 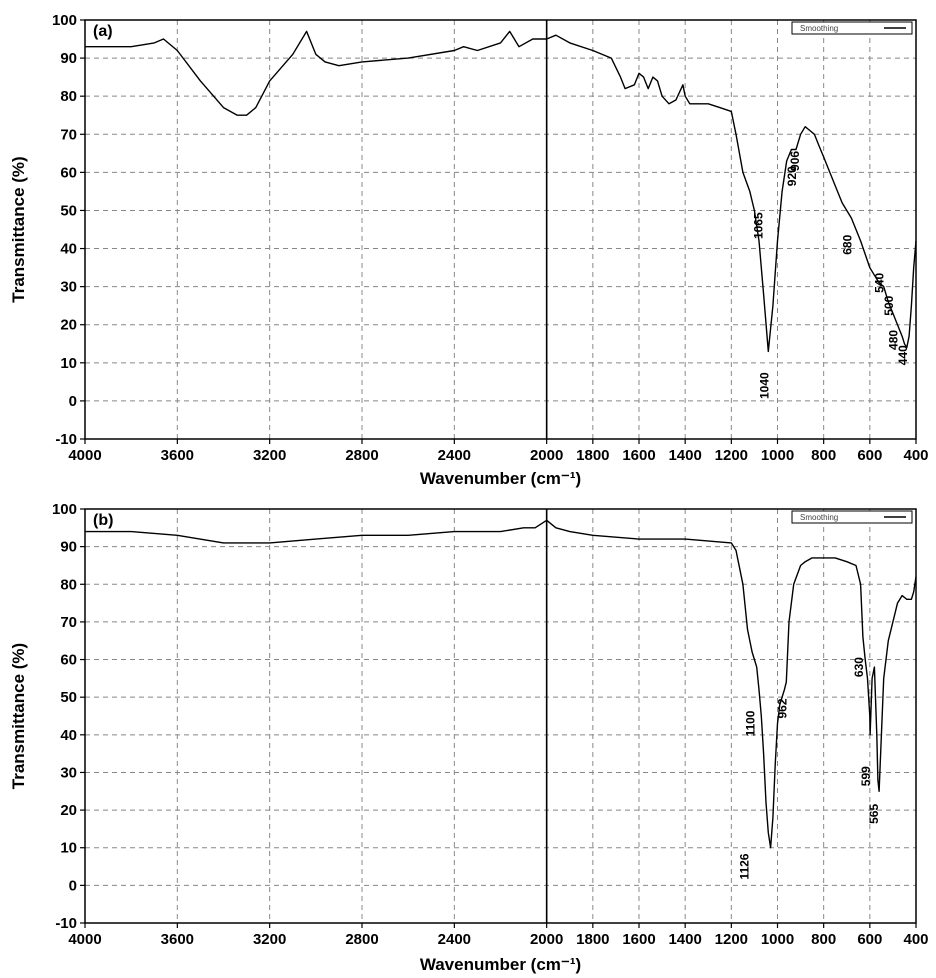 What do you see at coordinates (744, 866) in the screenshot?
I see `peak-label: 1126` at bounding box center [744, 866].